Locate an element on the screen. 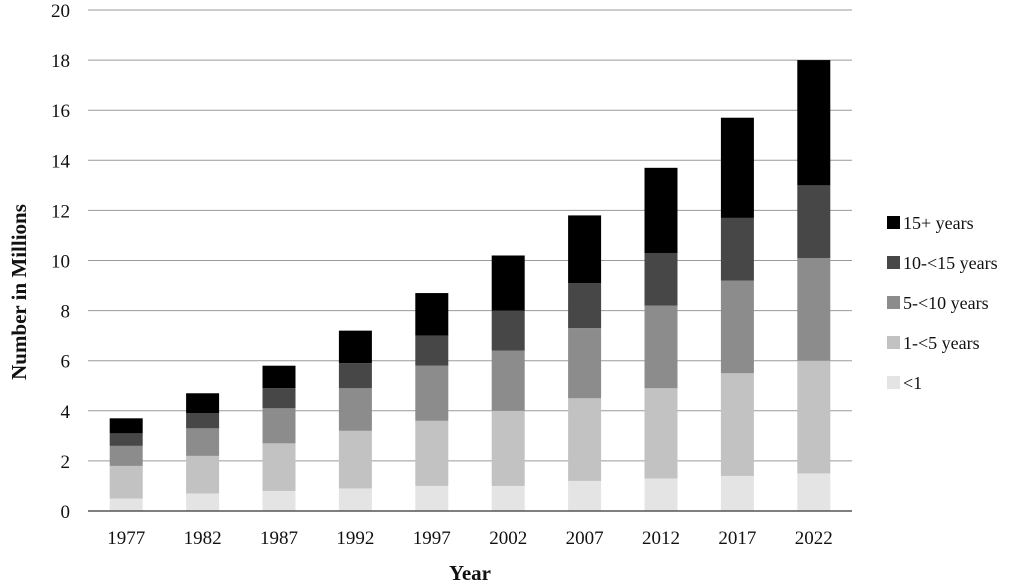 The height and width of the screenshot is (584, 1025). legend-label: 5-<10 years is located at coordinates (946, 303).